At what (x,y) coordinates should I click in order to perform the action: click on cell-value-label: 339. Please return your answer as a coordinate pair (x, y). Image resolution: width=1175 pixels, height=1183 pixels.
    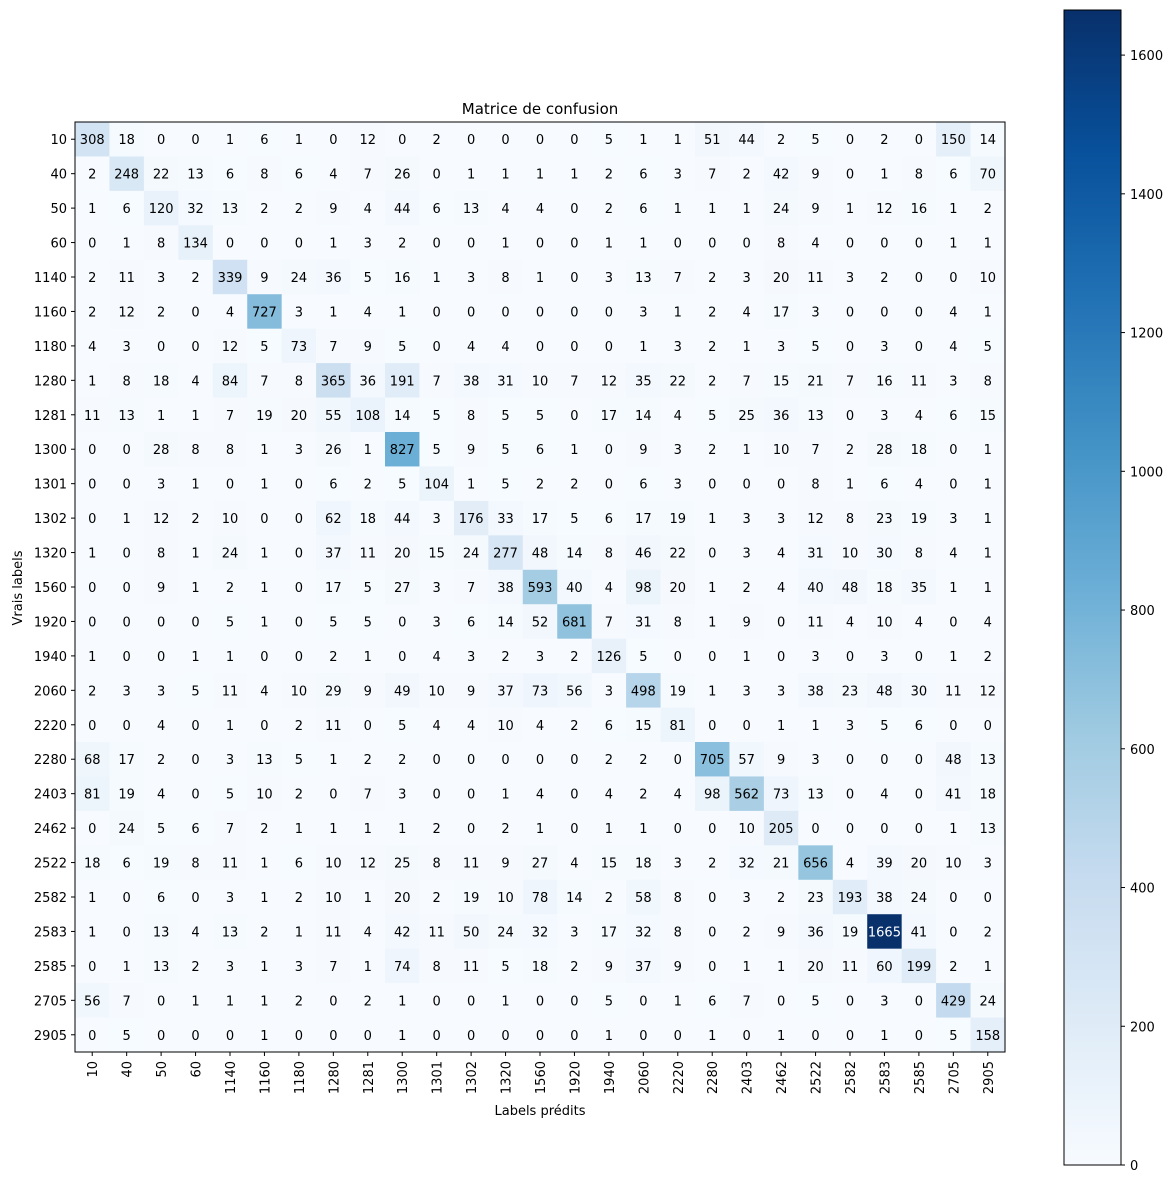
    Looking at the image, I should click on (230, 278).